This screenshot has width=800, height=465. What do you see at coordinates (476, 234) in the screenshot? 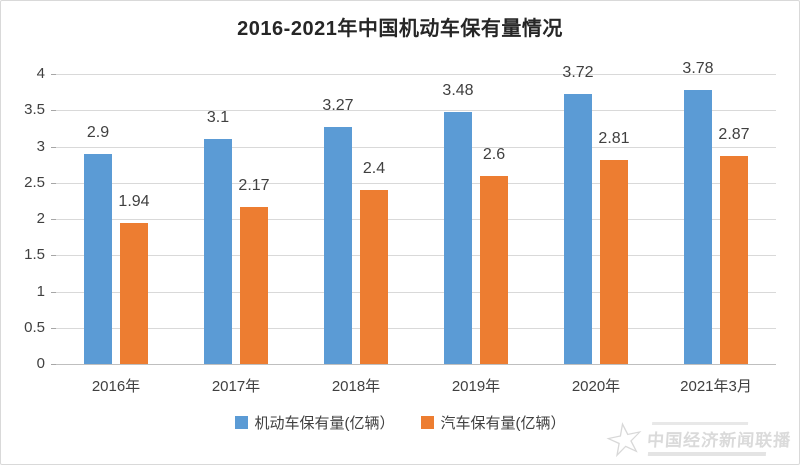
I see `bar-group: 3.48 2.6 2019年` at bounding box center [476, 234].